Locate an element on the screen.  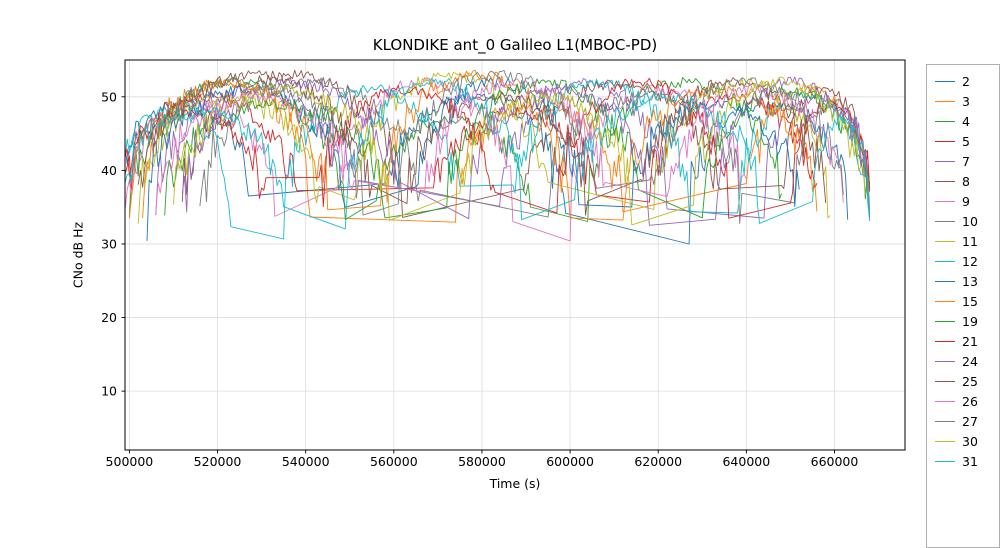
x-tick-label: 660000 is located at coordinates (835, 461).